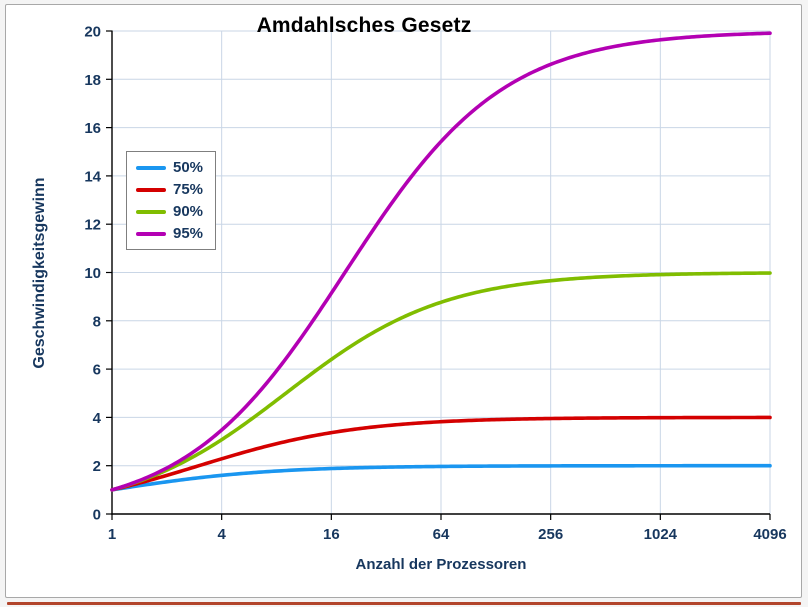 The width and height of the screenshot is (808, 607). Describe the element at coordinates (441, 534) in the screenshot. I see `svg-text: 64` at that location.